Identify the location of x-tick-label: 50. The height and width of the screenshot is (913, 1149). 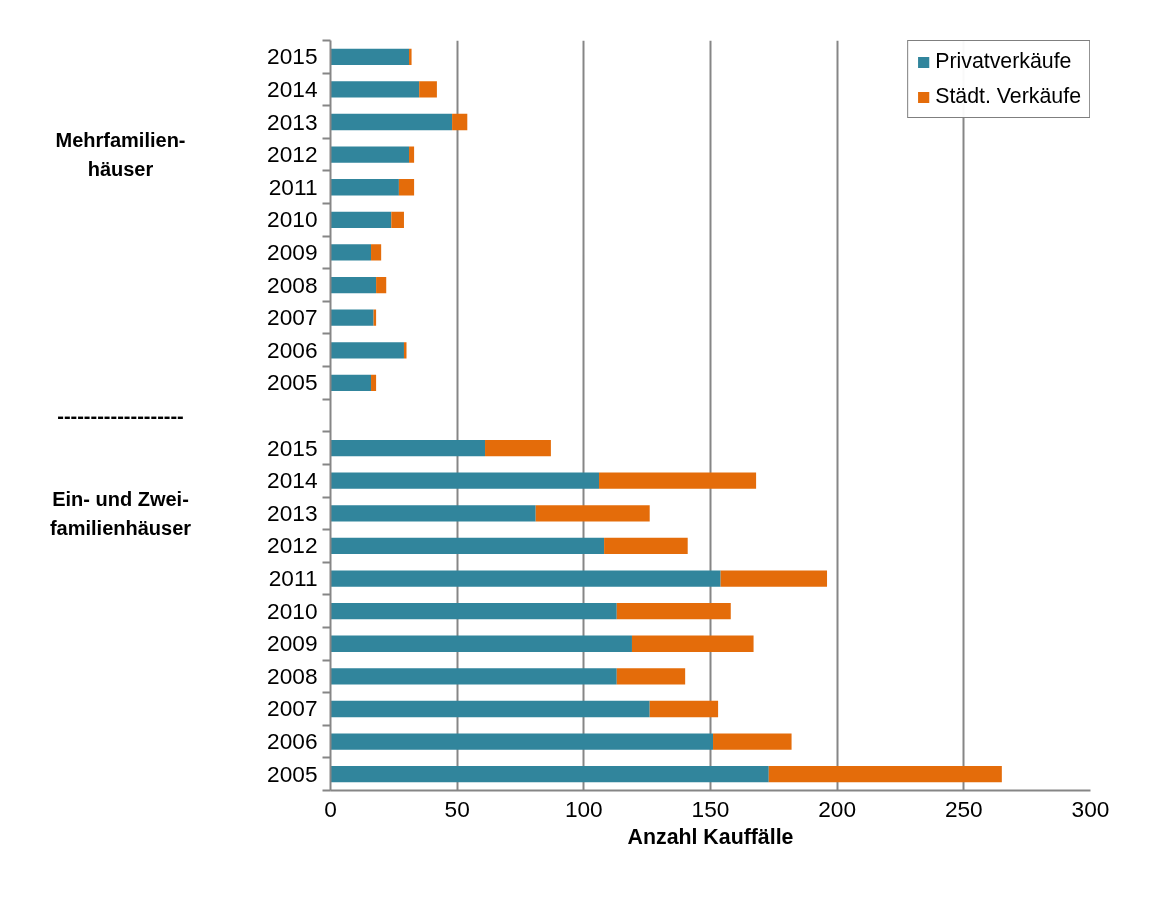
(457, 808).